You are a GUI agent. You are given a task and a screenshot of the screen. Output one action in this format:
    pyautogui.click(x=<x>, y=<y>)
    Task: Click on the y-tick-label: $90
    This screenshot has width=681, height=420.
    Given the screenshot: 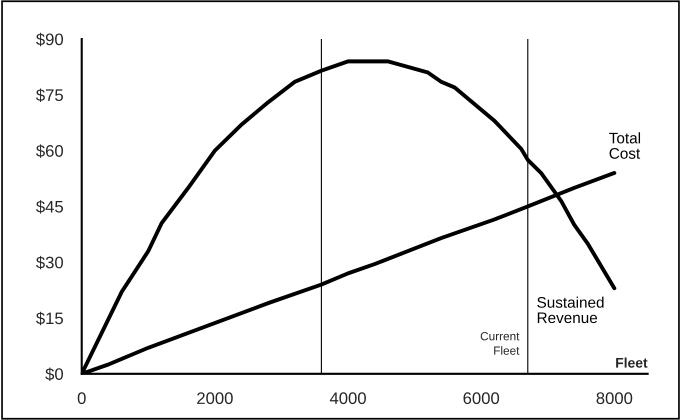 What is the action you would take?
    pyautogui.click(x=50, y=39)
    